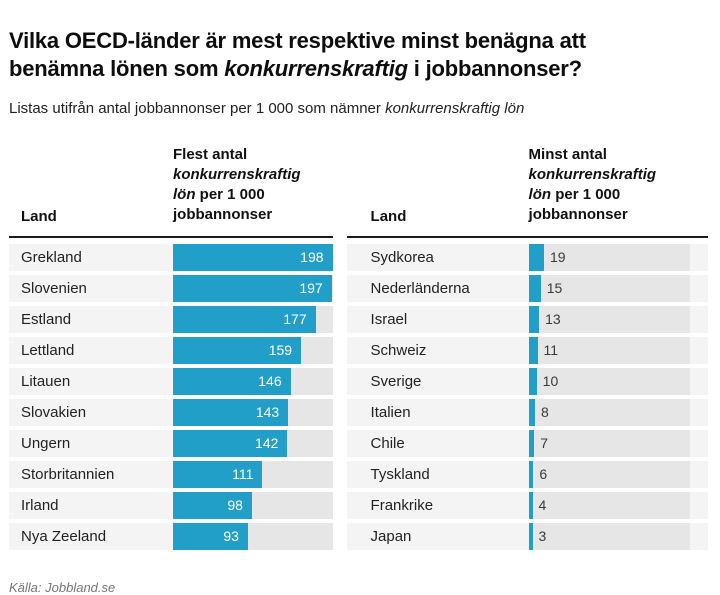  I want to click on bar-track: 143 143, so click(253, 412).